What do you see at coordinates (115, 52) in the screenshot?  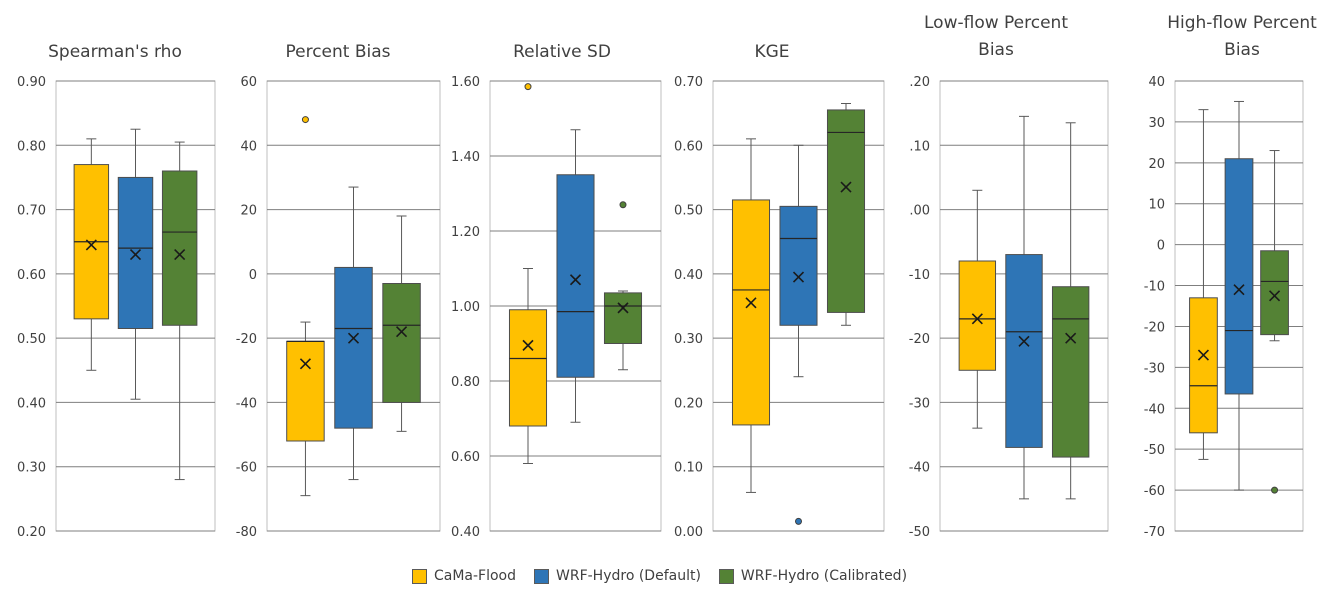 I see `chart-title: Spearman's rho` at bounding box center [115, 52].